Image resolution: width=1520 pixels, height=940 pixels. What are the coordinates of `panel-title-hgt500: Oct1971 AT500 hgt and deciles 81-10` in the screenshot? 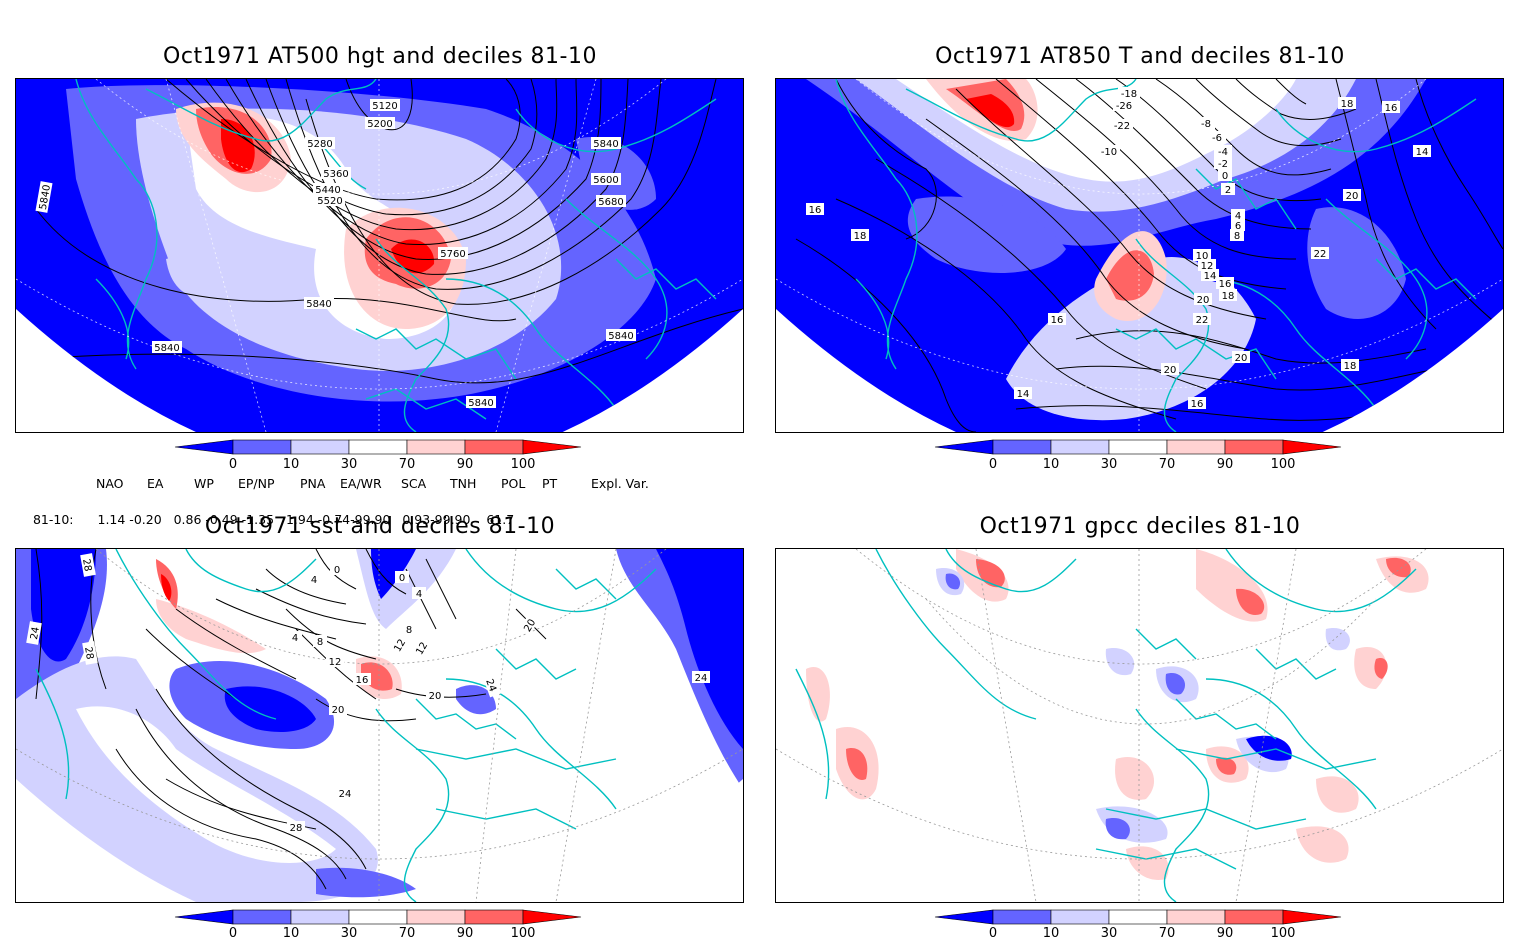 It's located at (380, 56).